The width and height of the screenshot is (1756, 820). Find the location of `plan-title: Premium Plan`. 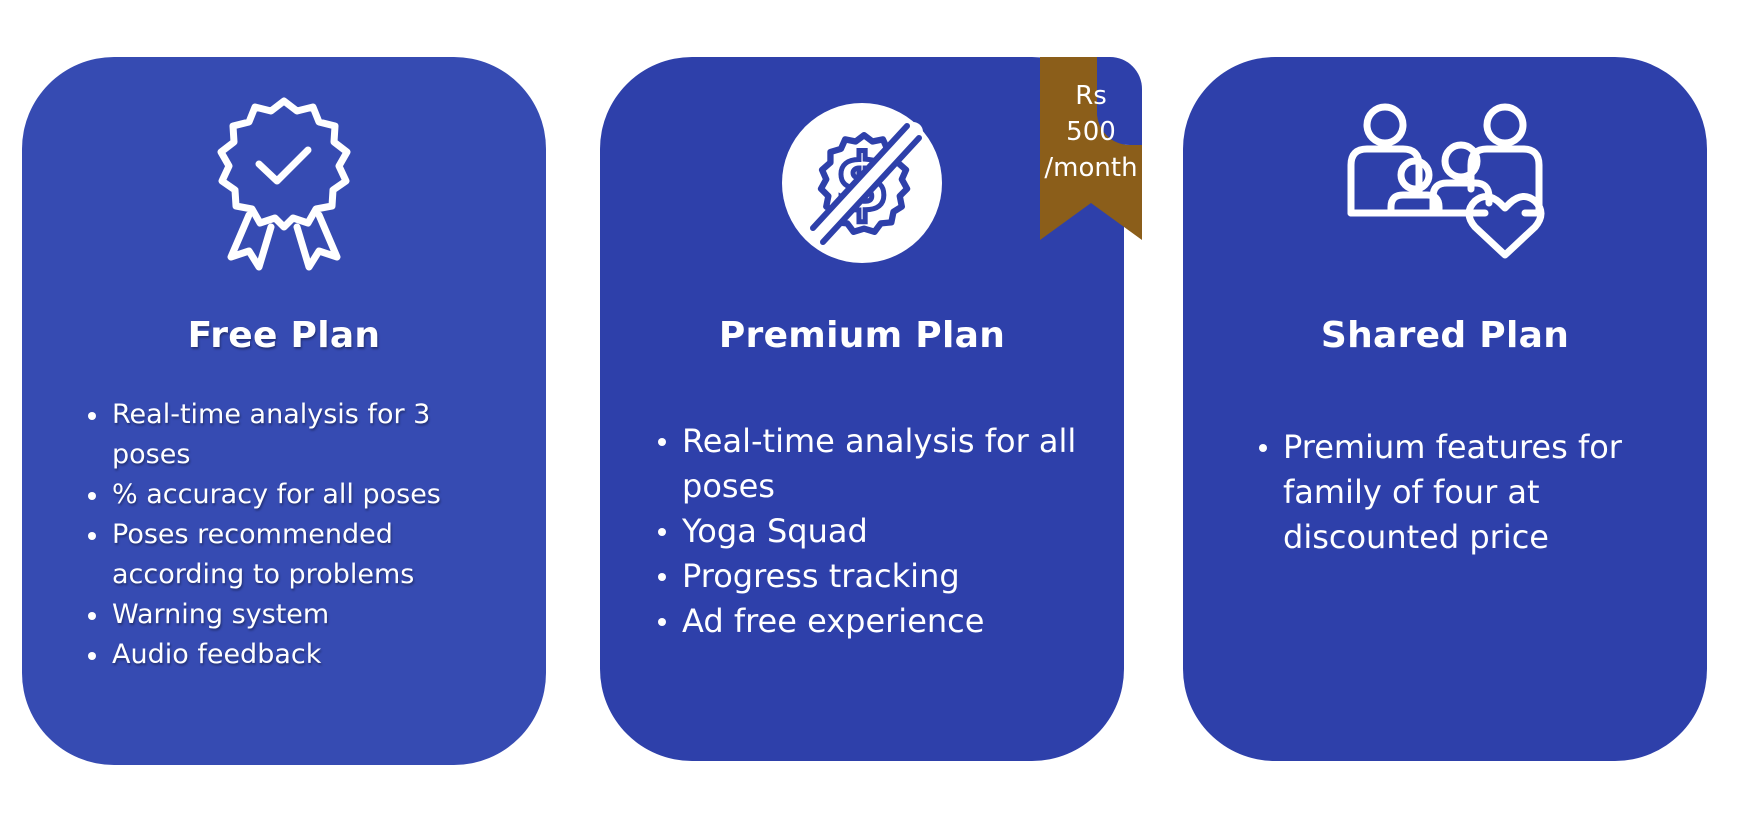

plan-title: Premium Plan is located at coordinates (862, 335).